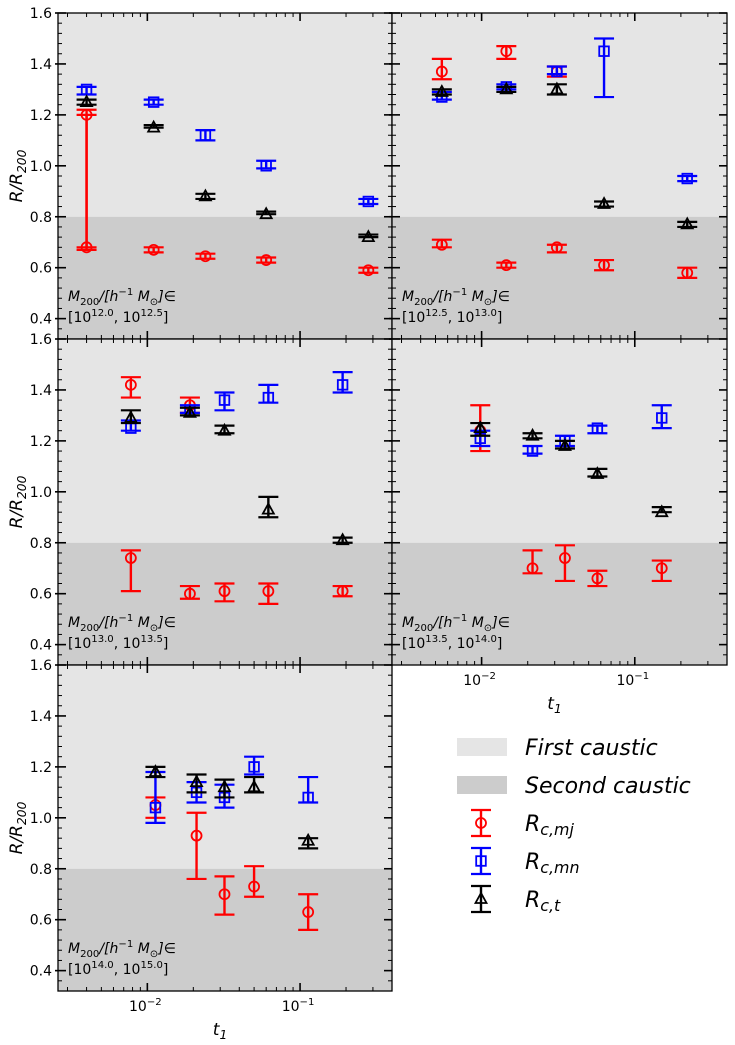  I want to click on mass-range: [1013.5, 1014.0], so click(452, 643).